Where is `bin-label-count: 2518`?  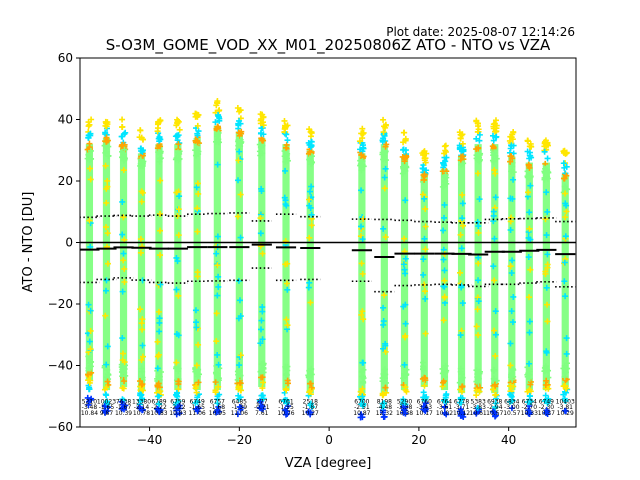 bin-label-count: 2518 is located at coordinates (310, 401).